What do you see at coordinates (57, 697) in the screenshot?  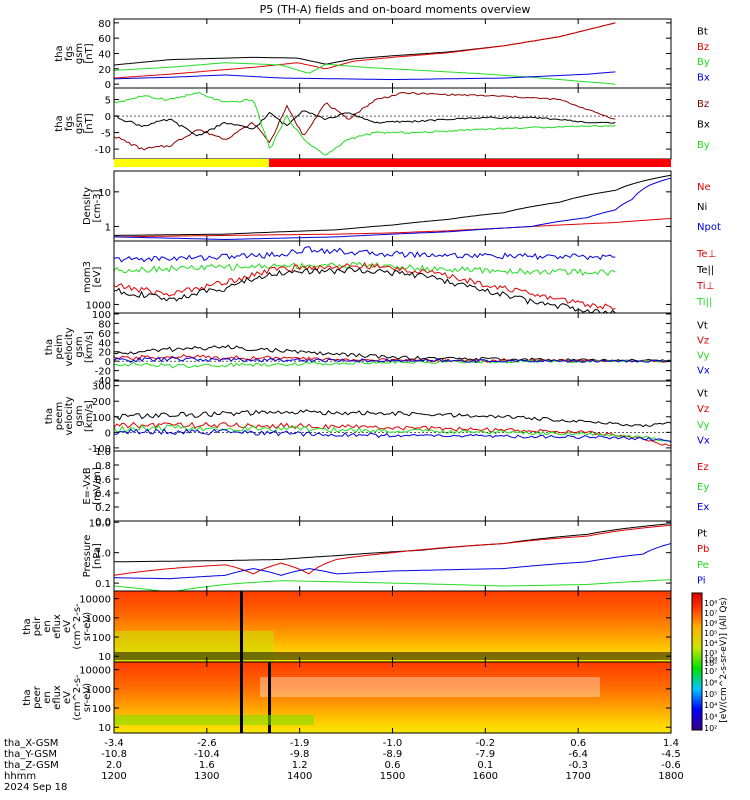 I see `y-axis-label: eflux` at bounding box center [57, 697].